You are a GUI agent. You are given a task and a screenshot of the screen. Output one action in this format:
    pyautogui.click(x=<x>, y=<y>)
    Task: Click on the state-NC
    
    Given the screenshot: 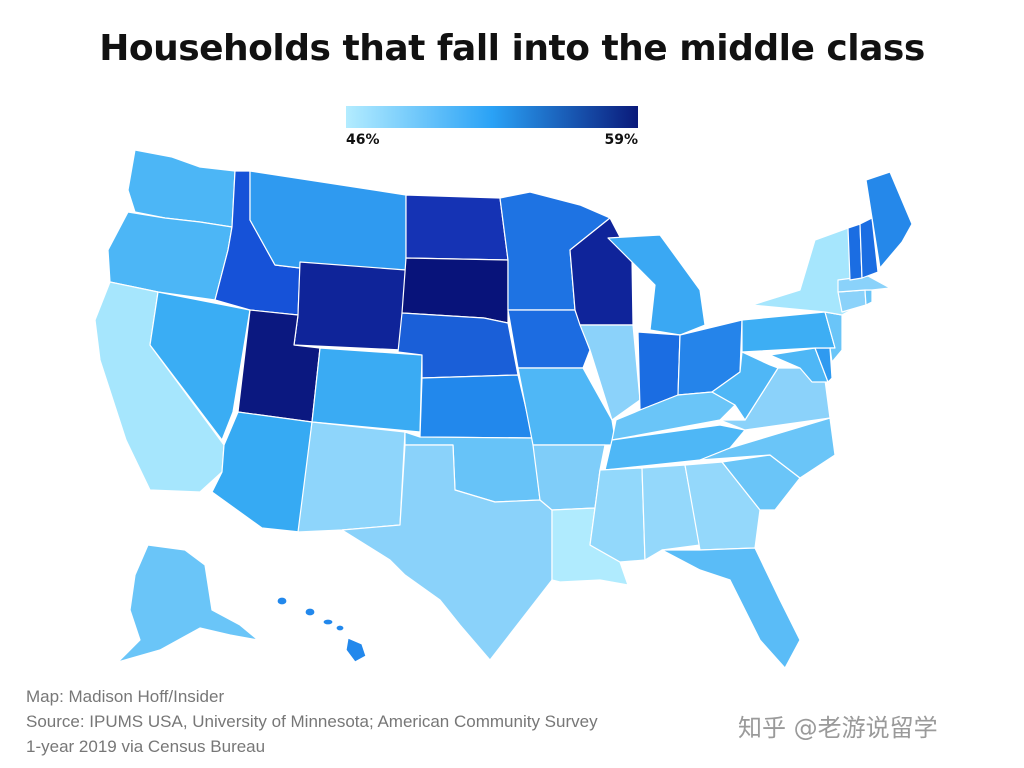 What is the action you would take?
    pyautogui.click(x=767, y=448)
    